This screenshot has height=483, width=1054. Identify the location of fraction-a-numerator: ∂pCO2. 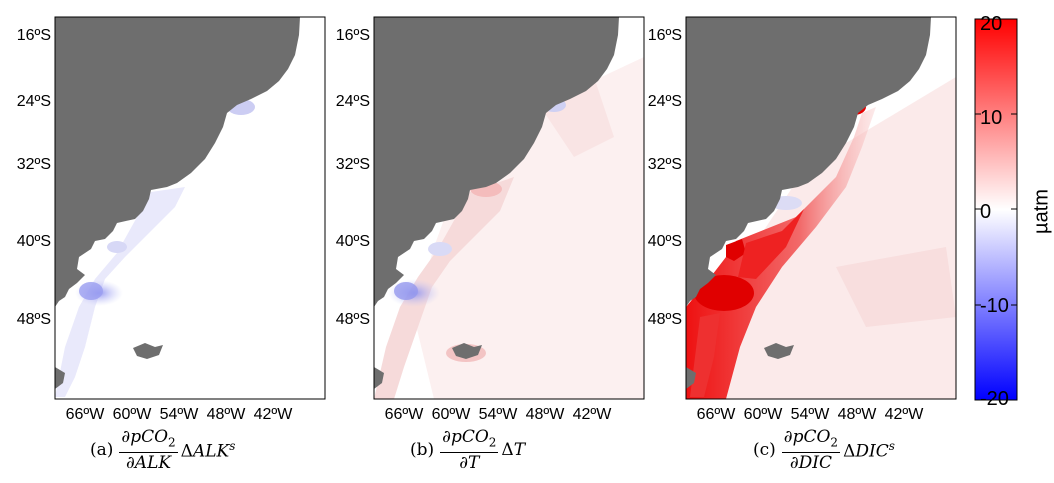
(148, 440).